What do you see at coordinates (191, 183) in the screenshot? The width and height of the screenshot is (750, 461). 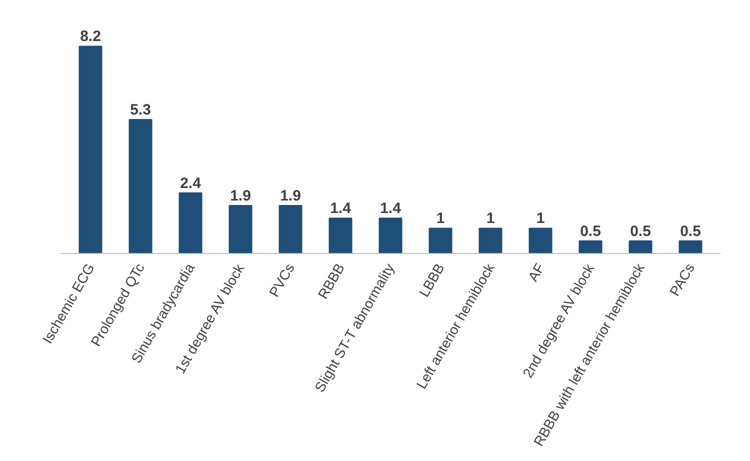 I see `data-label: 2.4` at bounding box center [191, 183].